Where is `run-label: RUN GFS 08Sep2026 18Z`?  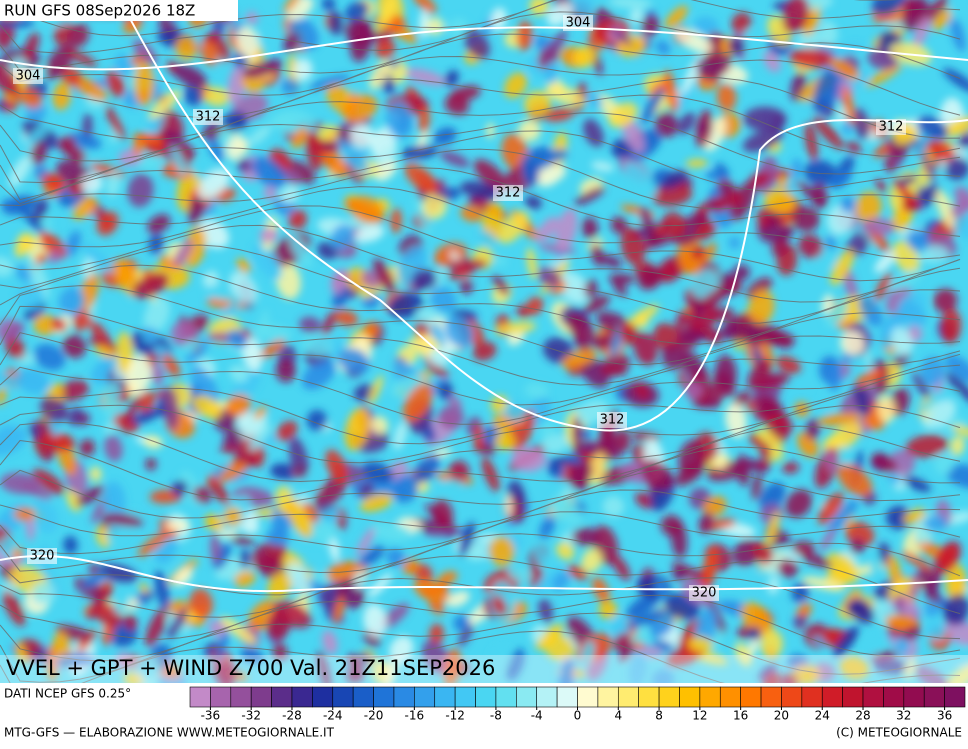
run-label: RUN GFS 08Sep2026 18Z is located at coordinates (99, 11).